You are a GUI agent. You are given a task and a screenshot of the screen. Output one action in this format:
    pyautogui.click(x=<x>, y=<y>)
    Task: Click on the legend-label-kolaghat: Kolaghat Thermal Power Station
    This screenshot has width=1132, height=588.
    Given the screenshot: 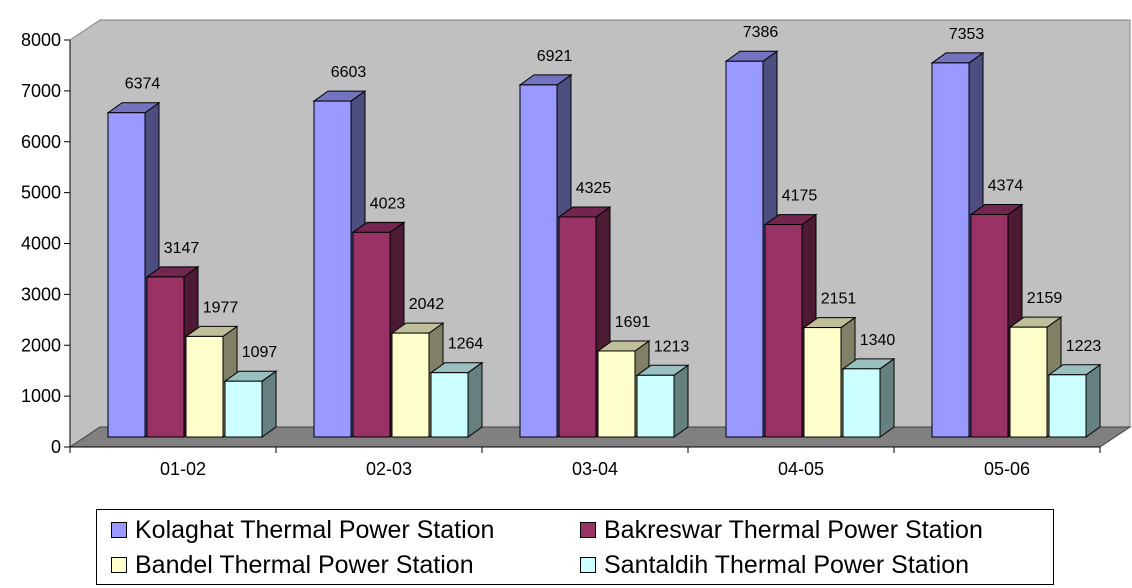 What is the action you would take?
    pyautogui.click(x=315, y=529)
    